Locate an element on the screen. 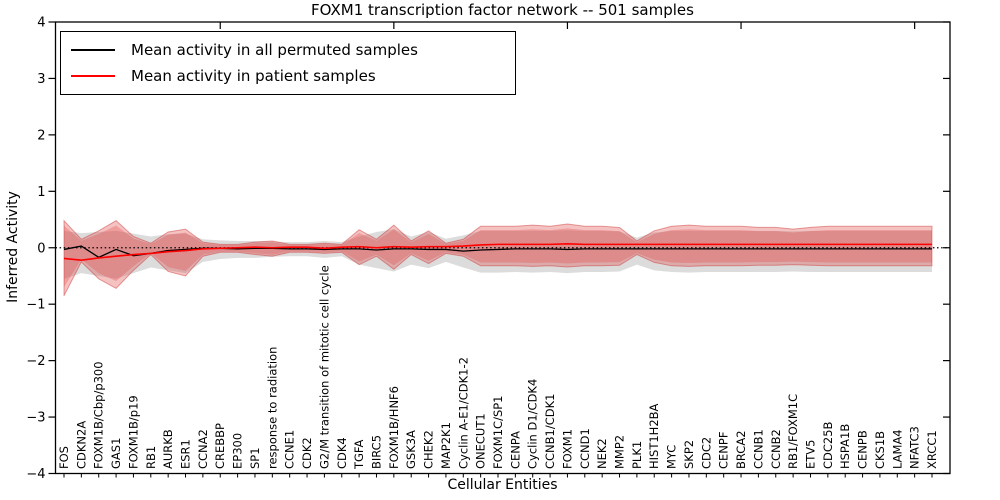 Image resolution: width=1000 pixels, height=500 pixels. x-tick-label: CCNB1/CDK1 is located at coordinates (550, 432).